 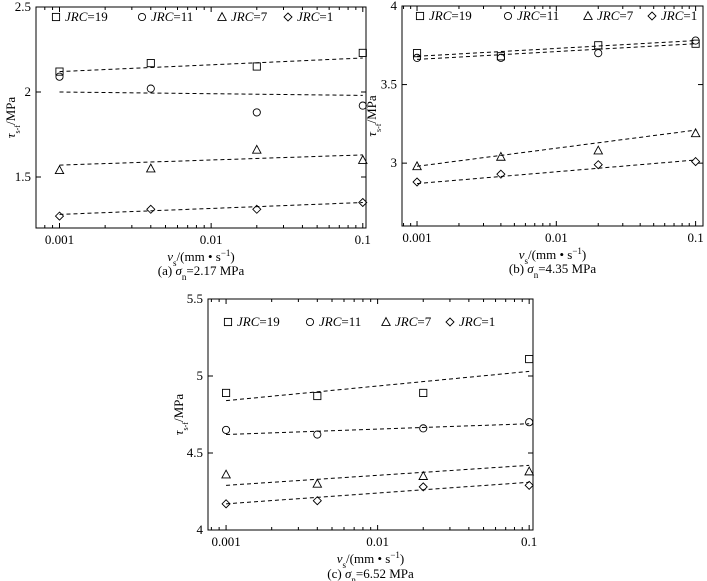 What do you see at coordinates (28, 91) in the screenshot?
I see `y-tick-label: 2` at bounding box center [28, 91].